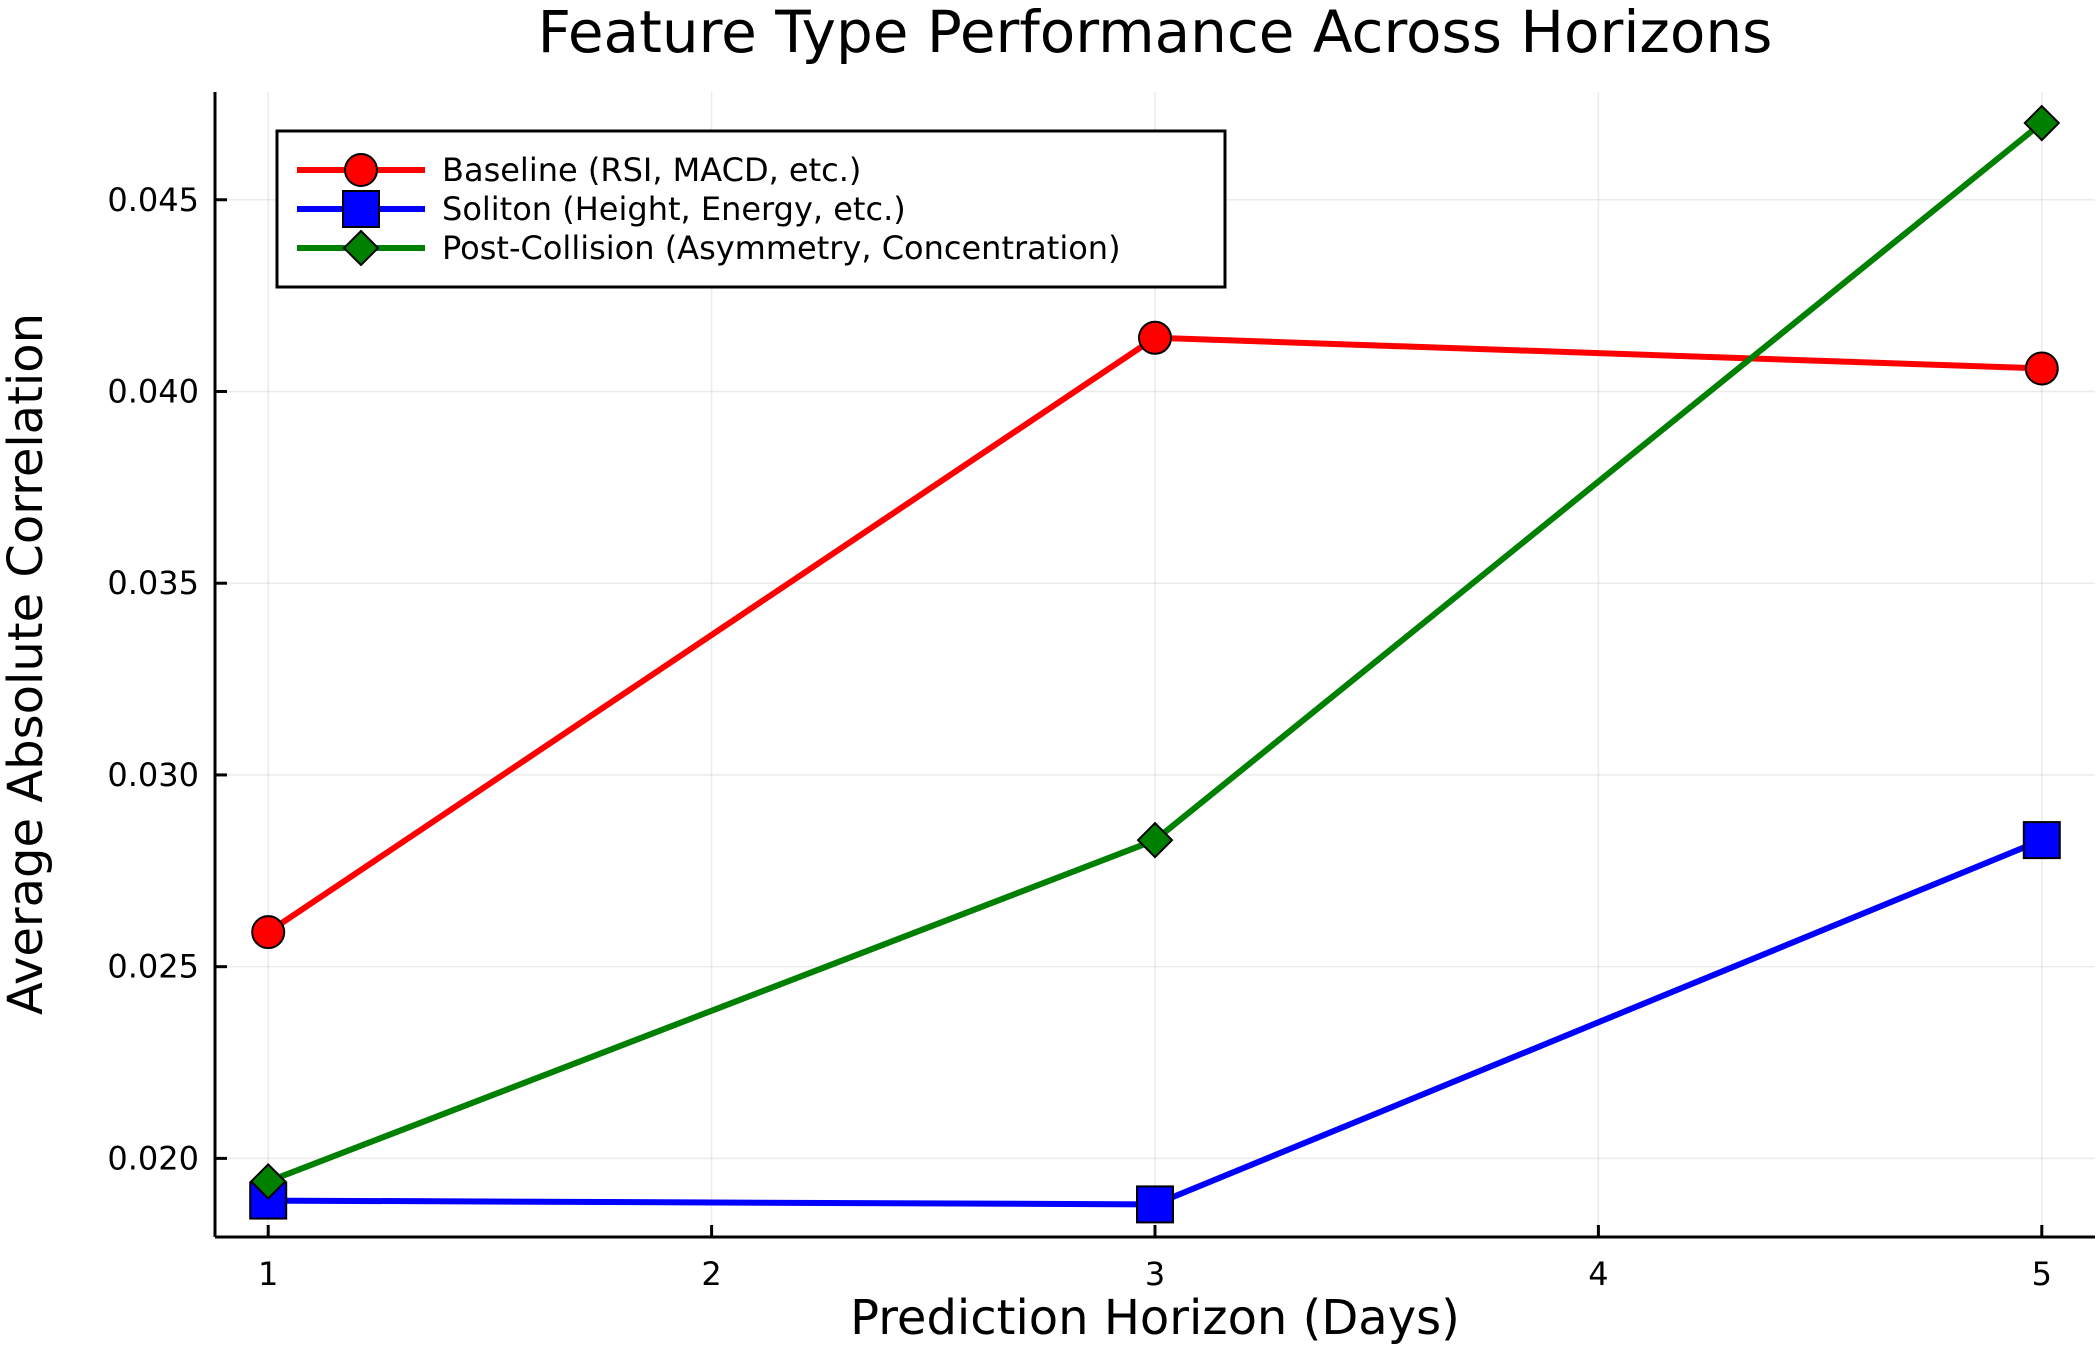 The width and height of the screenshot is (2100, 1350). I want to click on legend-marker-diamond, so click(361, 248).